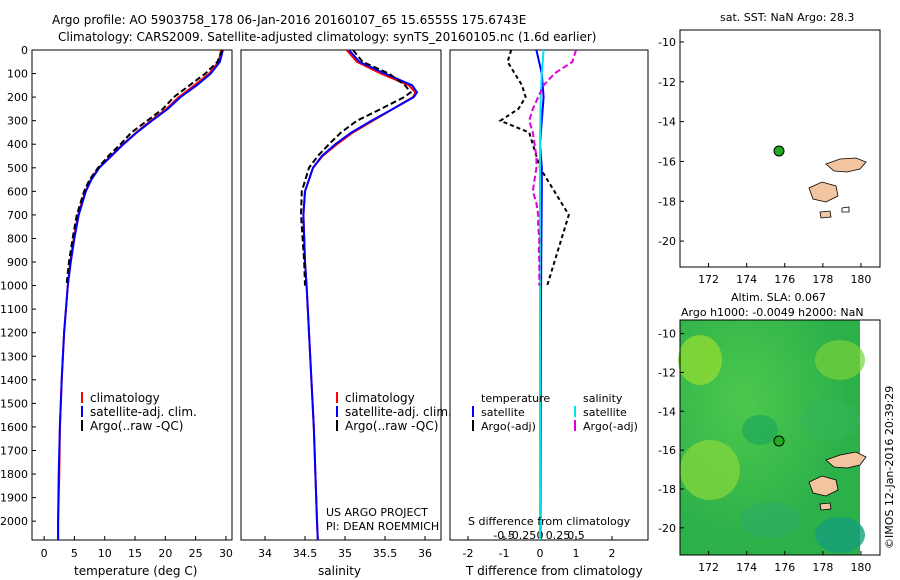 This screenshot has width=900, height=580. What do you see at coordinates (558, 535) in the screenshot?
I see `sal-diff-tick-label: 0.25` at bounding box center [558, 535].